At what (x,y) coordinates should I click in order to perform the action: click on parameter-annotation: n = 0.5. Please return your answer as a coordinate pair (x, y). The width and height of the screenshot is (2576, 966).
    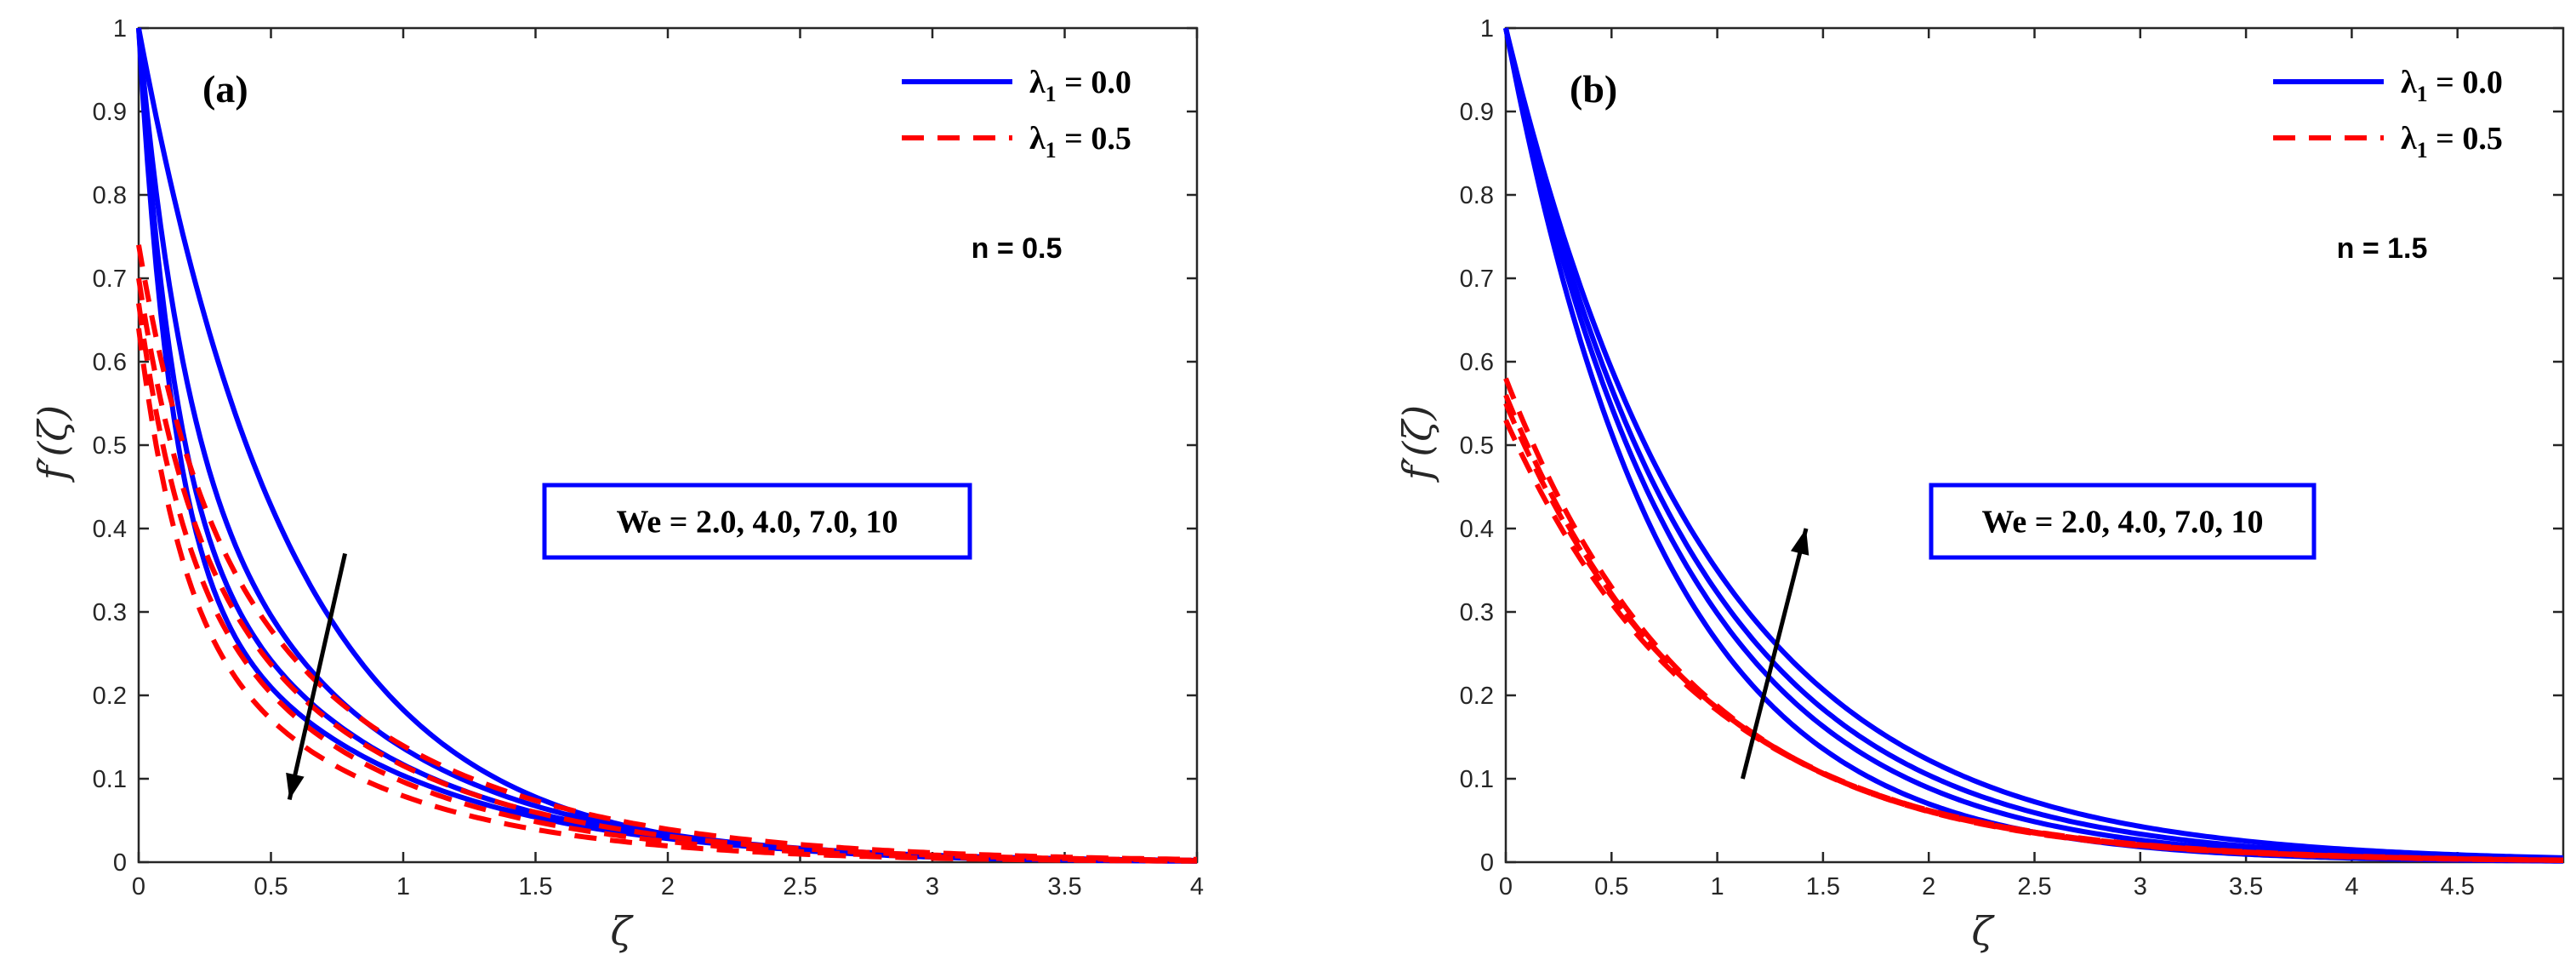
    Looking at the image, I should click on (1018, 249).